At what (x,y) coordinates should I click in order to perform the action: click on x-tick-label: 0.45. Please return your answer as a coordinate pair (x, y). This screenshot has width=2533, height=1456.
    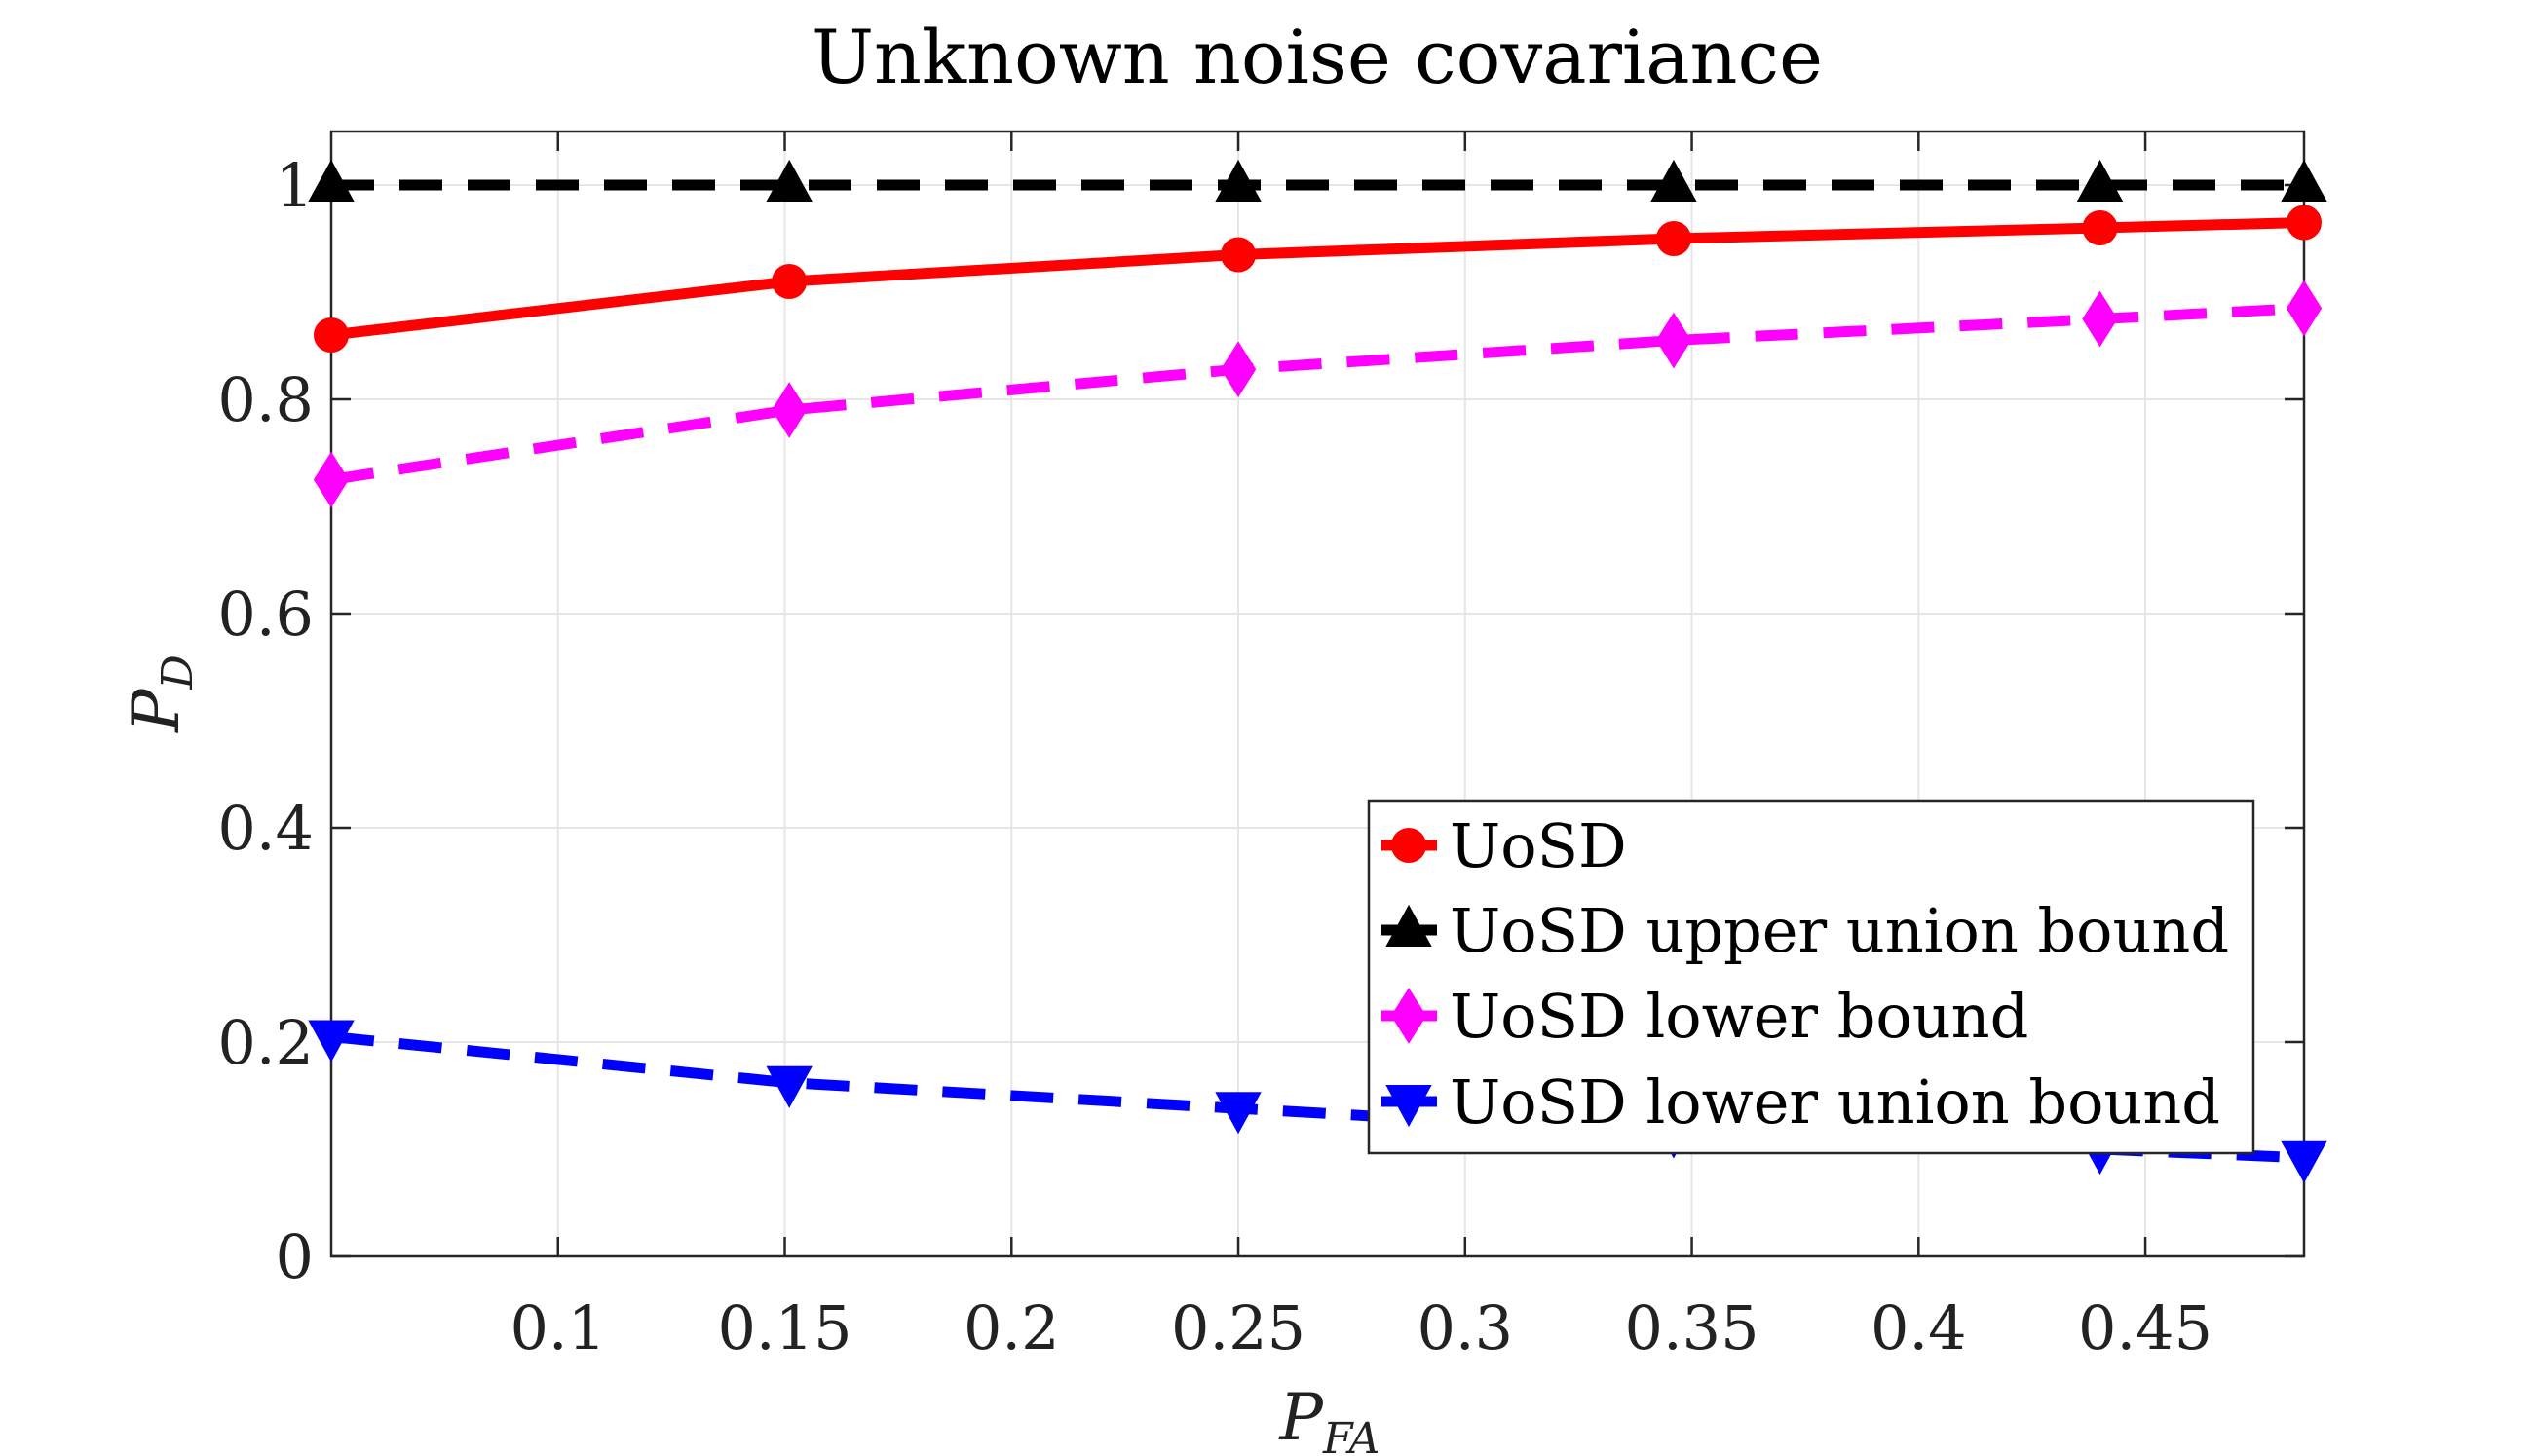
    Looking at the image, I should click on (2145, 1327).